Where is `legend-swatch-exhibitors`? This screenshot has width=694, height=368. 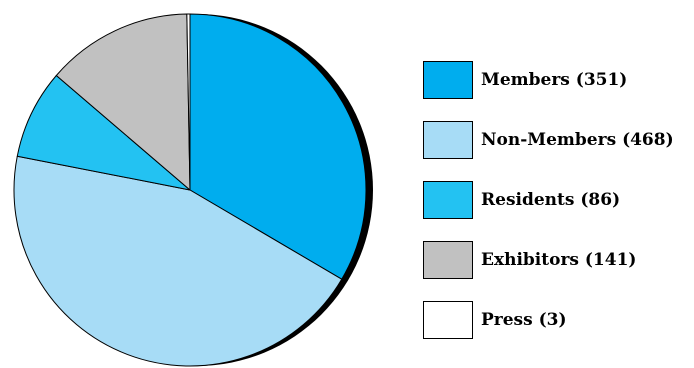 legend-swatch-exhibitors is located at coordinates (448, 260).